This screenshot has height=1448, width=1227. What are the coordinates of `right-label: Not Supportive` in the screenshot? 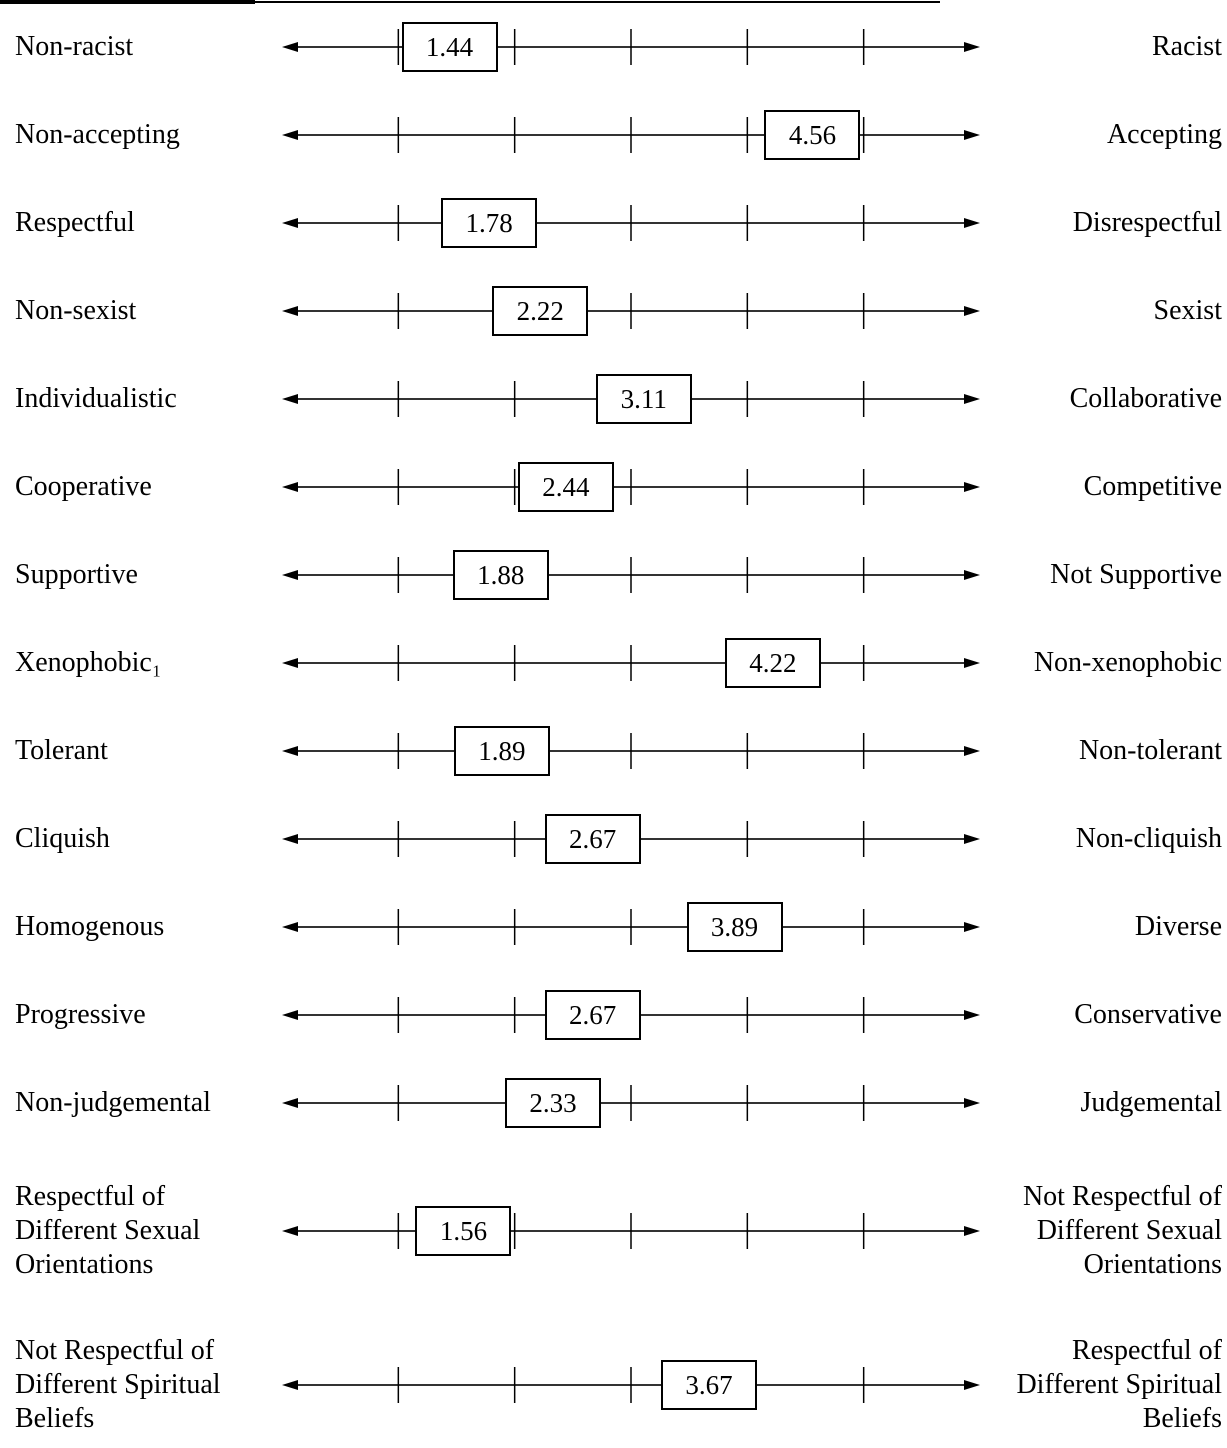 It's located at (1136, 574).